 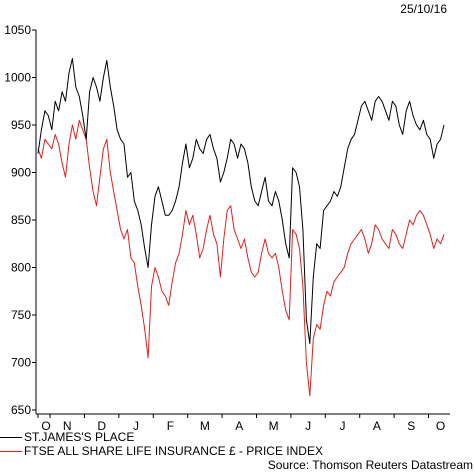 What do you see at coordinates (21, 173) in the screenshot?
I see `y-tick-label: 900` at bounding box center [21, 173].